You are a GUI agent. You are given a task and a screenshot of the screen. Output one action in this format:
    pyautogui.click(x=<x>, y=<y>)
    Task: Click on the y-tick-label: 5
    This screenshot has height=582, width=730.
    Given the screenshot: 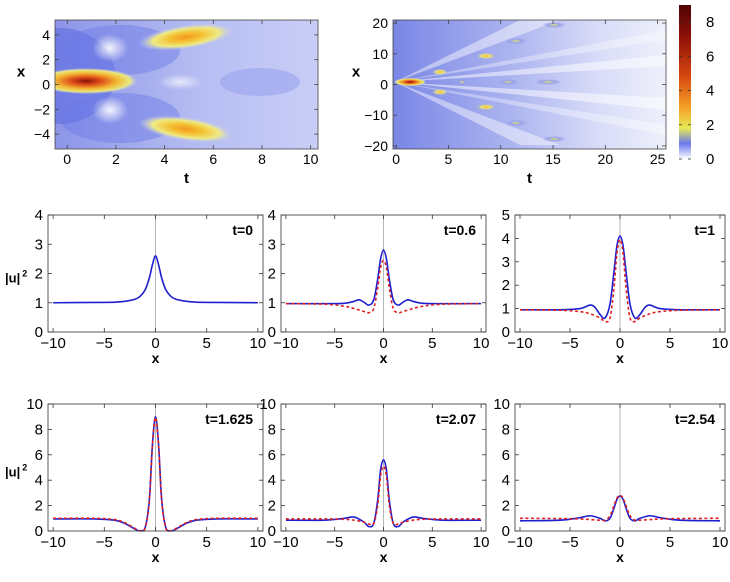 What is the action you would take?
    pyautogui.click(x=506, y=215)
    